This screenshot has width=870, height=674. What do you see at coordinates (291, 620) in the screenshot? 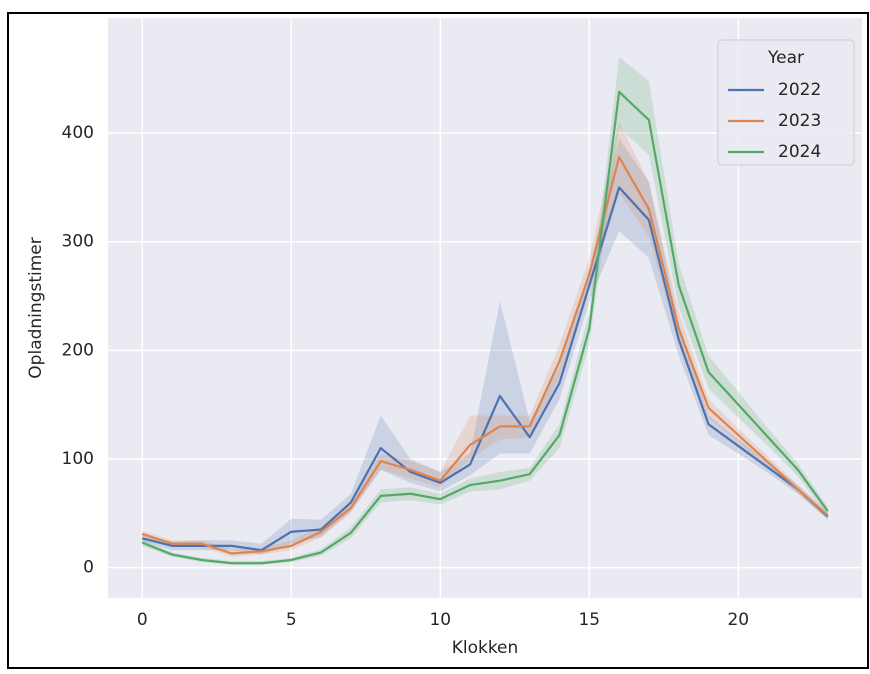
I see `x-tick-label: 5` at bounding box center [291, 620].